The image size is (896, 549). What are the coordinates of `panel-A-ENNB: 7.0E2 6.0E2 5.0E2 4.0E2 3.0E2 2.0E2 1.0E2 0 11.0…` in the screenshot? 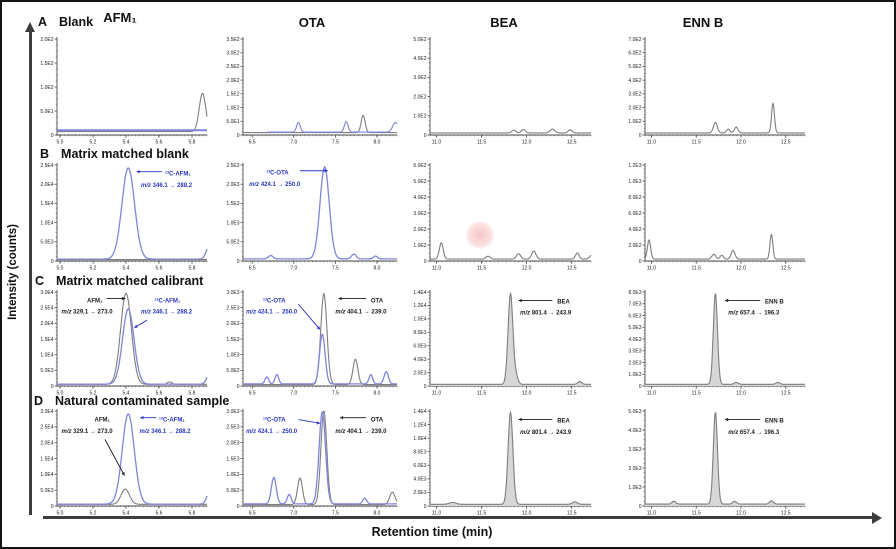 It's located at (714, 91).